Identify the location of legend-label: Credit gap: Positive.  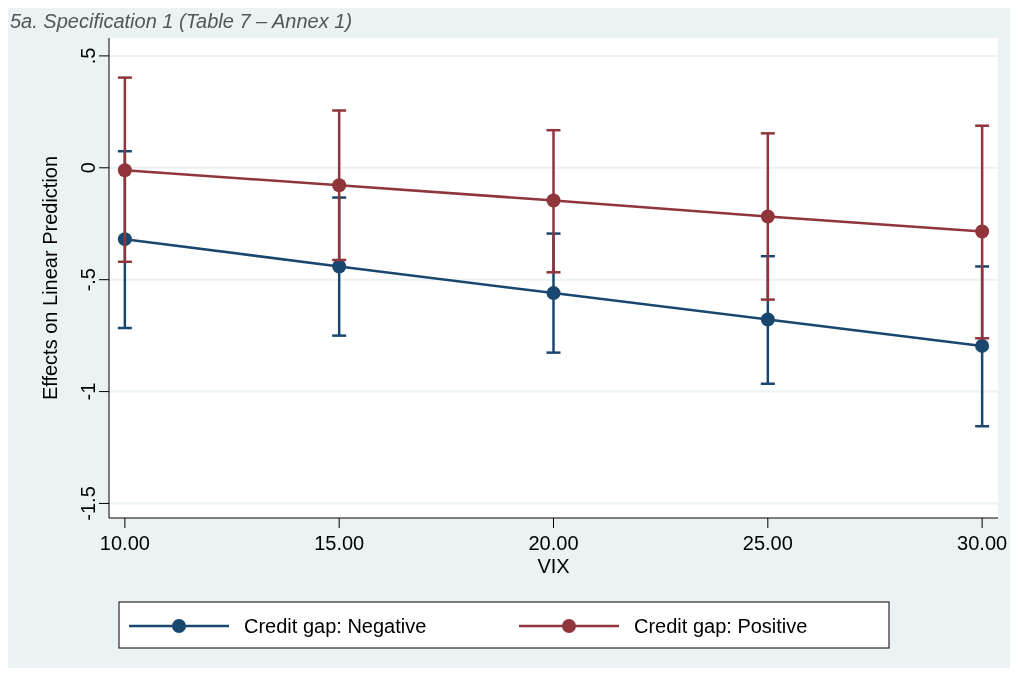
(721, 626).